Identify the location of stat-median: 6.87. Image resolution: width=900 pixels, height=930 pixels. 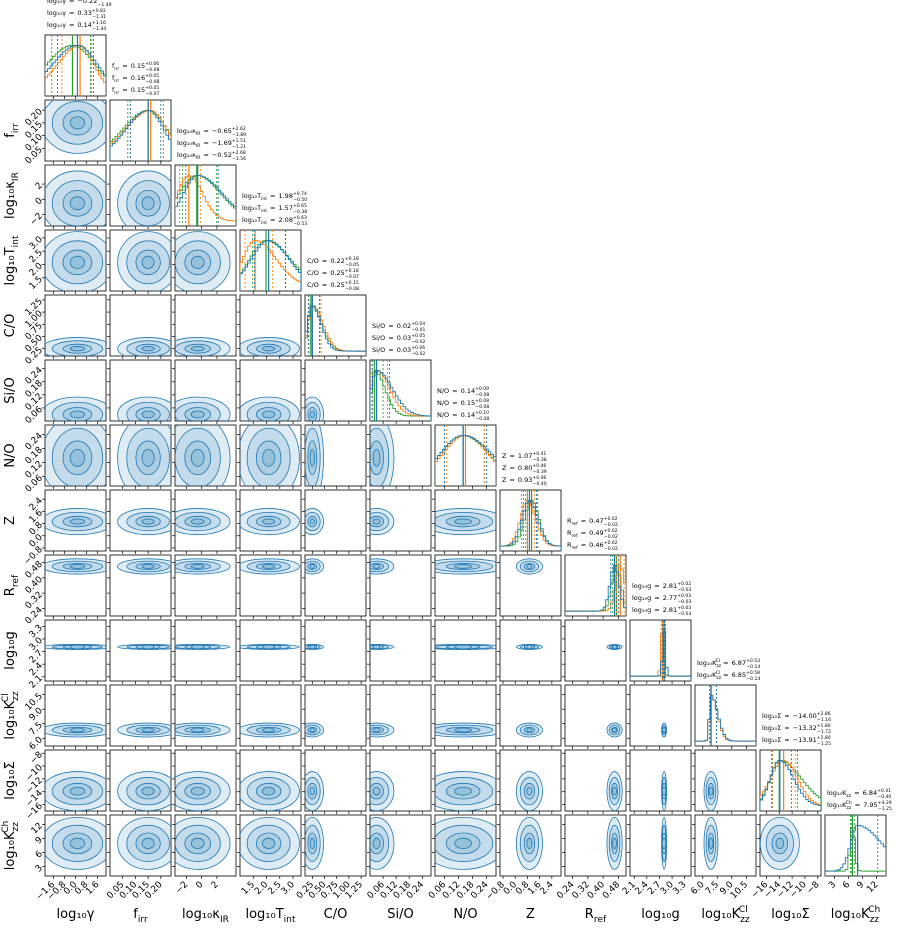
(739, 663).